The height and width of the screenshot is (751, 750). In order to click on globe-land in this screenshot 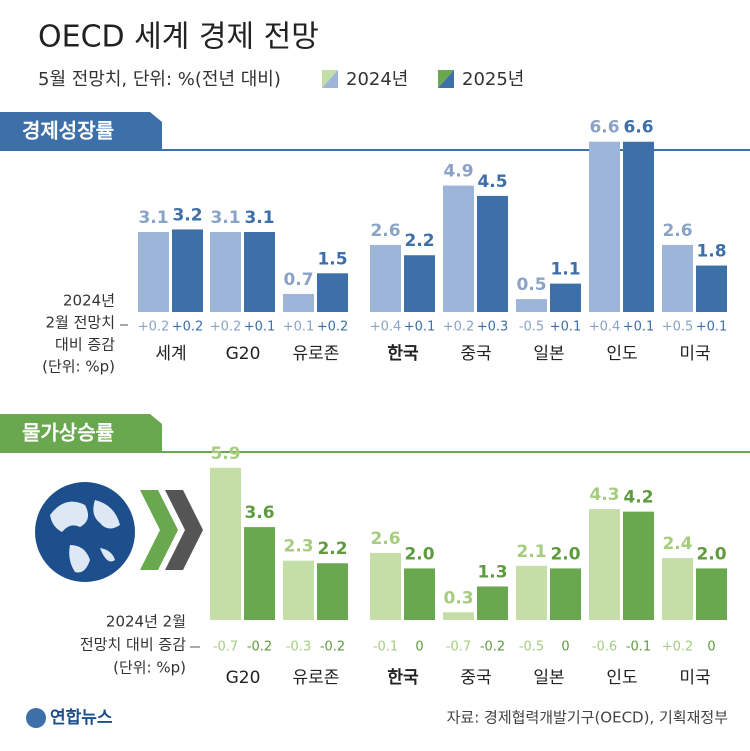, I will do `click(85, 536)`.